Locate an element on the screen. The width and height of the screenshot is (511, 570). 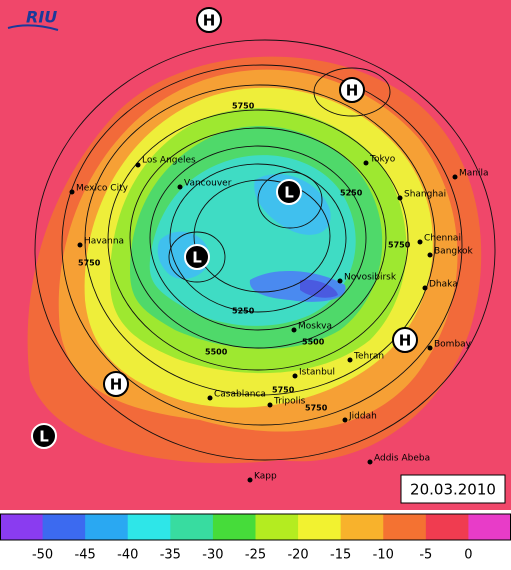
city-label: Havanna is located at coordinates (104, 242).